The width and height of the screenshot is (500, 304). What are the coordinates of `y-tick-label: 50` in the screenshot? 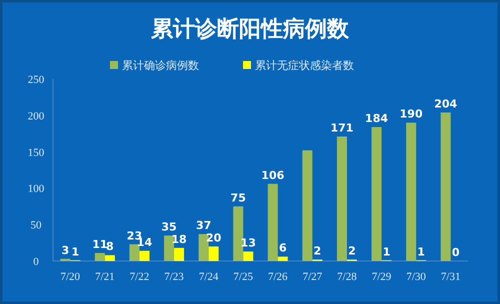 It's located at (36, 226).